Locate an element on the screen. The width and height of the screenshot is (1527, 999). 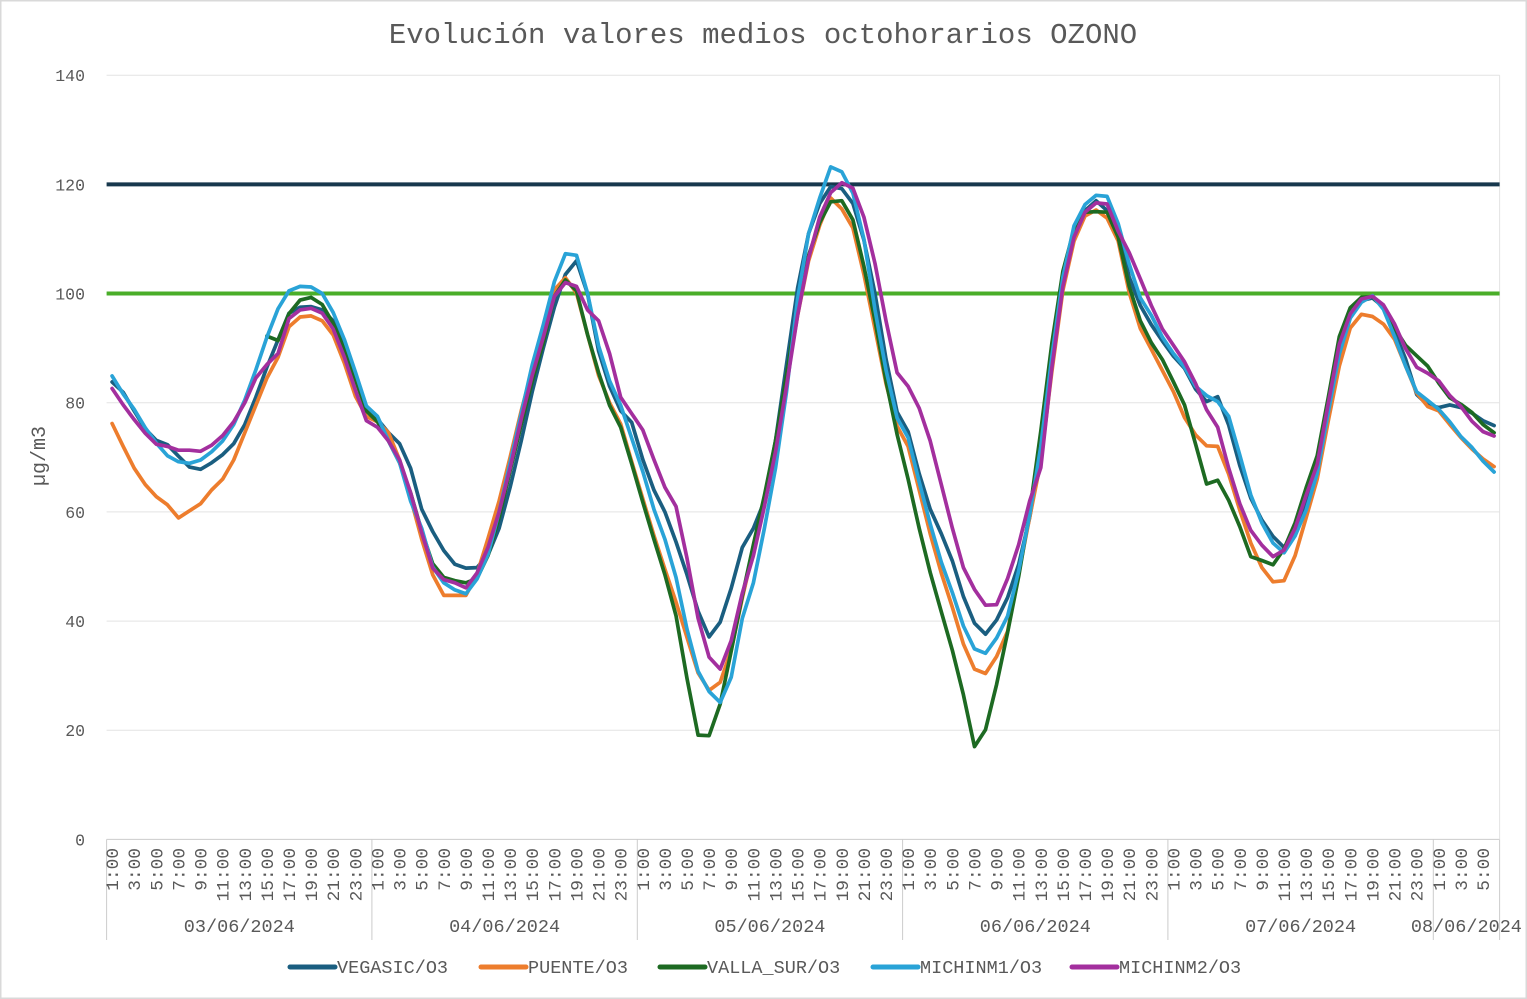
svg-text: 06/06/2024 is located at coordinates (1035, 927).